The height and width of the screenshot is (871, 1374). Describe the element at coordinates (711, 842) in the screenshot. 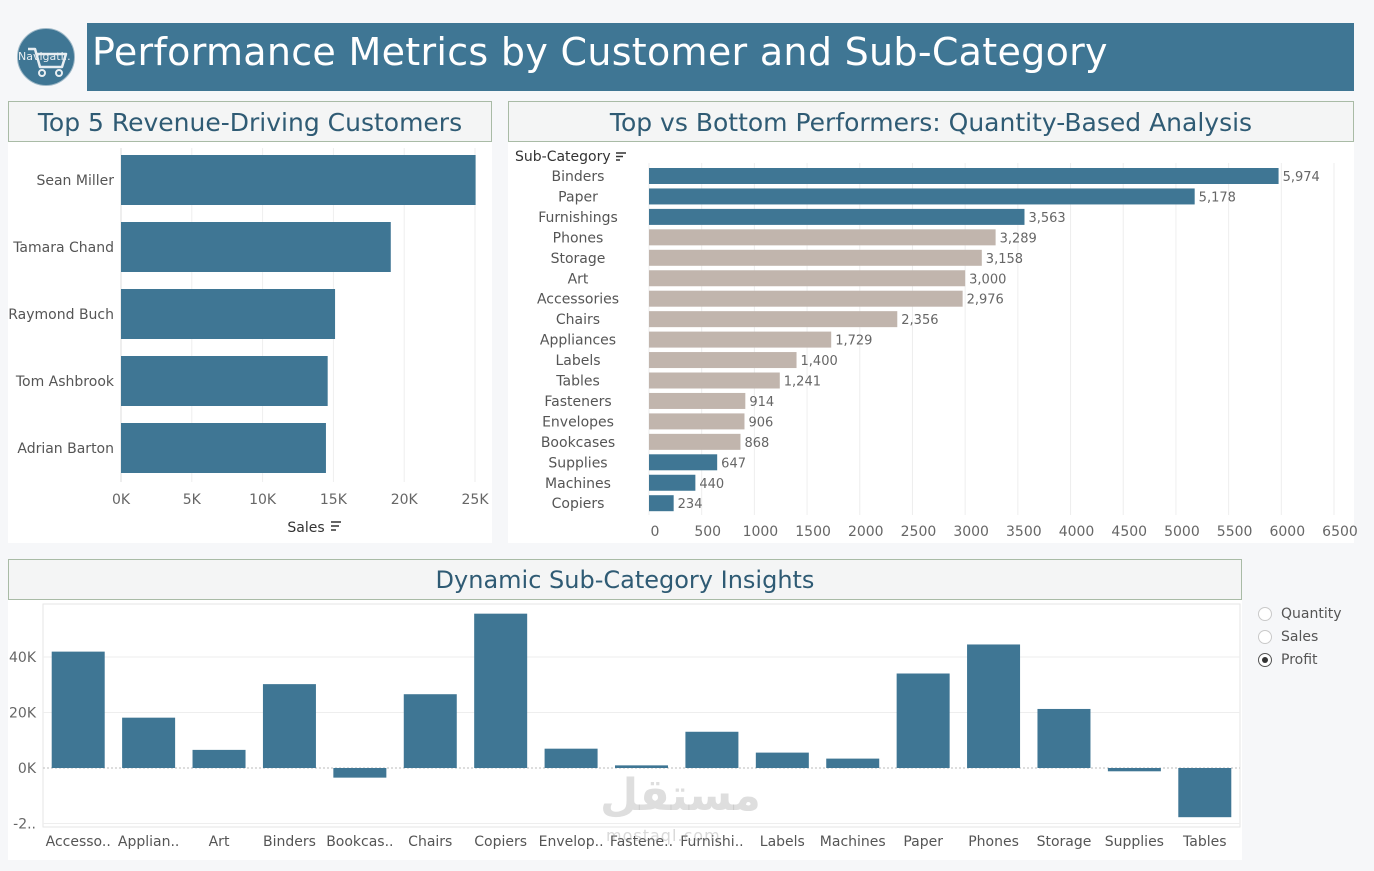

I see `category-label: Furnishi..` at that location.